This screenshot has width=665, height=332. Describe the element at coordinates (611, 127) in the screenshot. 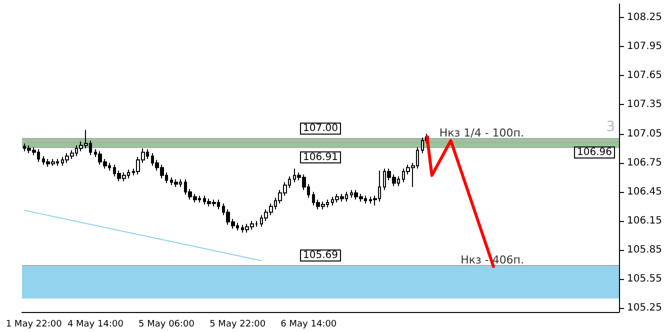

I see `annotation: 3` at that location.